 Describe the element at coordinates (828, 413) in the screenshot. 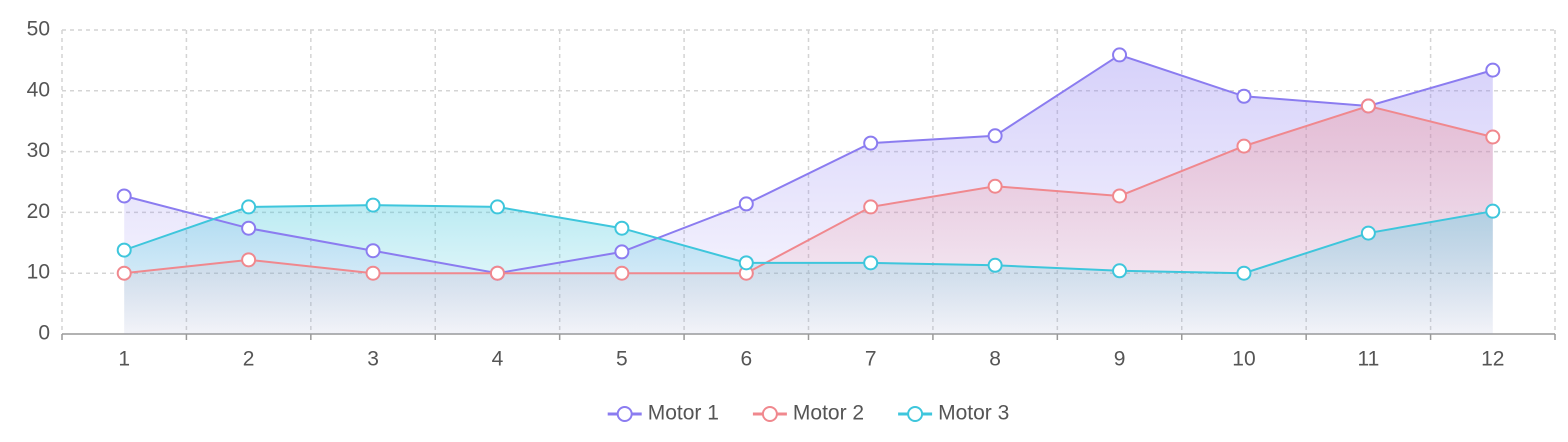

I see `legend-label: Motor 2` at that location.